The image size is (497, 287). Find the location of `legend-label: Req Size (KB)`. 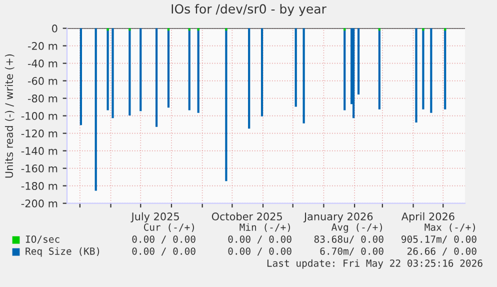

legend-label: Req Size (KB) is located at coordinates (63, 252).